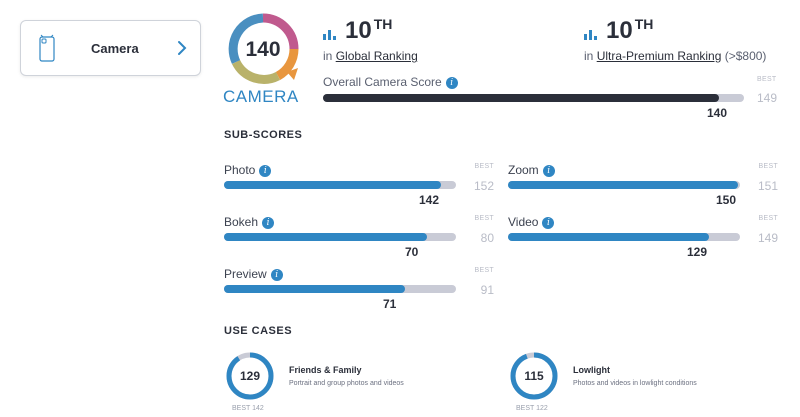  What do you see at coordinates (376, 56) in the screenshot?
I see `global-ranking-link: Global Ranking` at bounding box center [376, 56].